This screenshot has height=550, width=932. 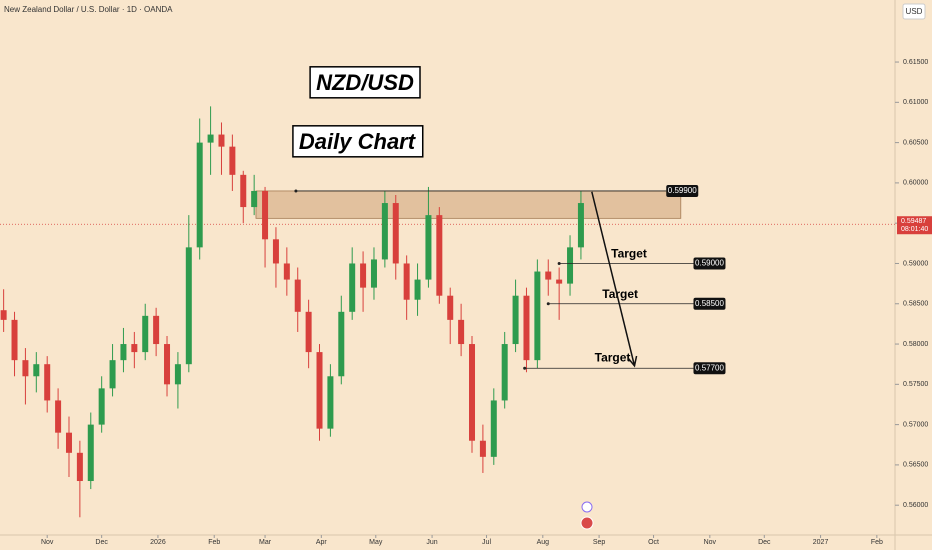 I want to click on x-tick-label: Sep, so click(x=599, y=542).